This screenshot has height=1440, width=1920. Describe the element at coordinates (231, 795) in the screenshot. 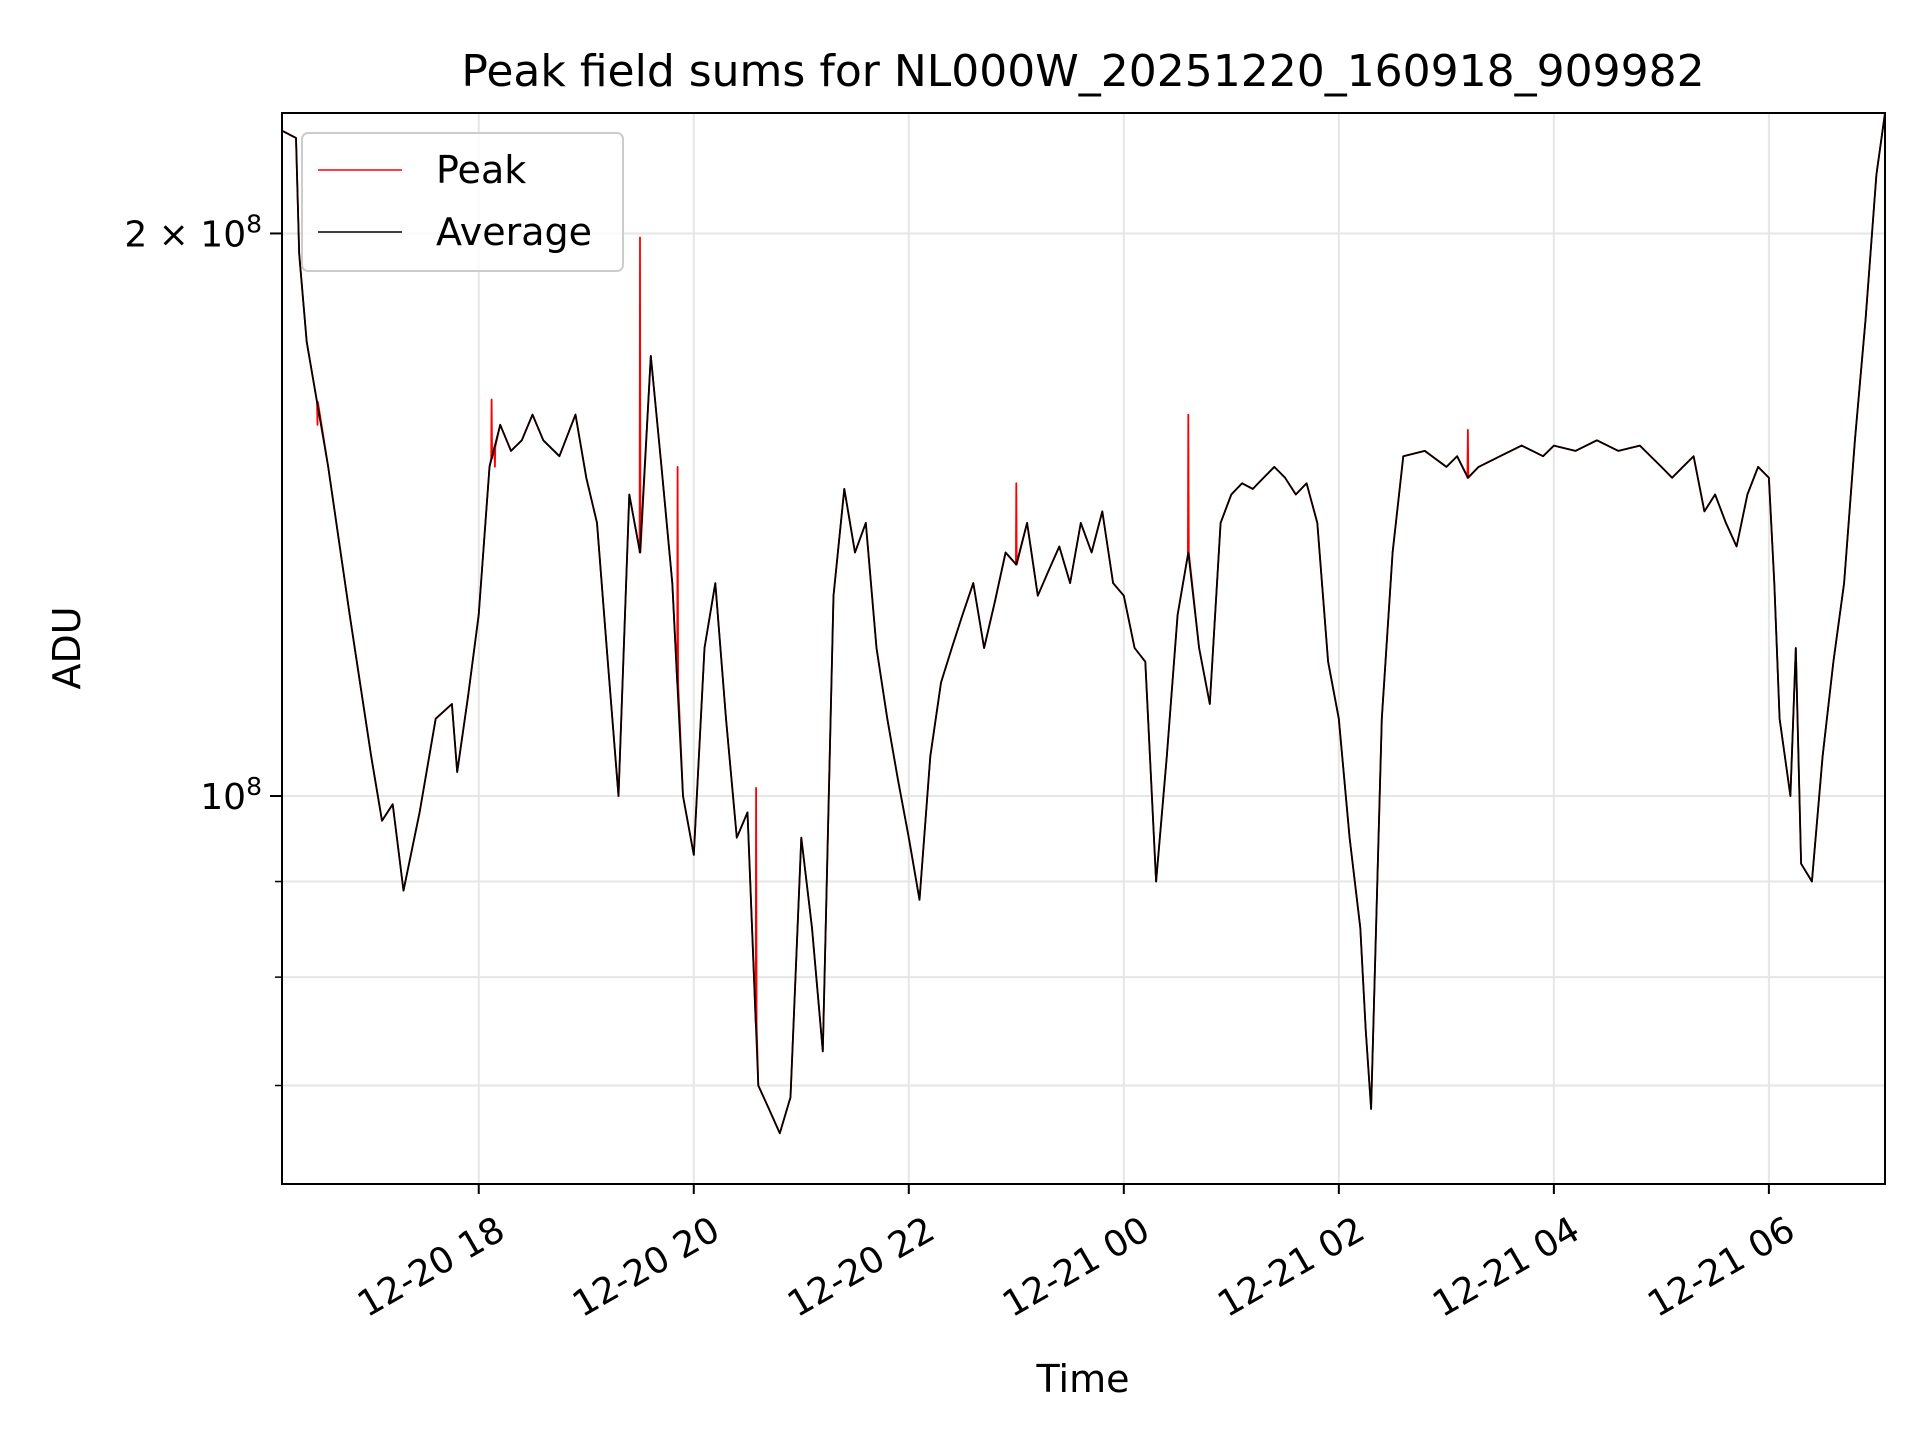

I see `y-tick-label: 108` at that location.